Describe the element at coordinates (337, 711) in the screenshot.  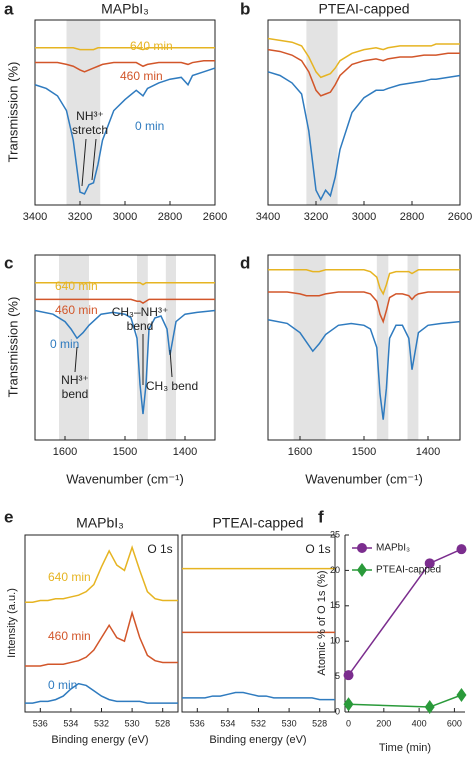
I see `y-tick-label: 0` at that location.